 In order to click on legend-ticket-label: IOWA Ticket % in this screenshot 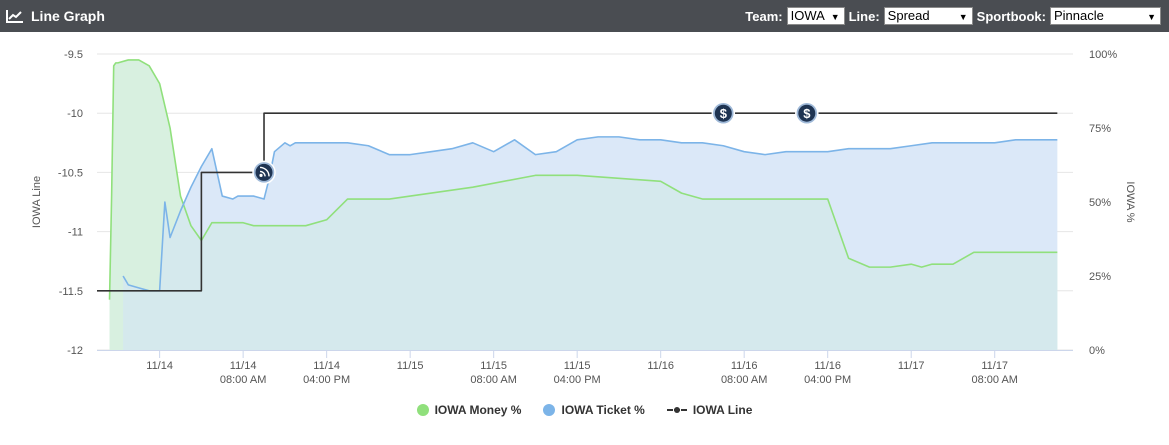, I will do `click(603, 410)`.